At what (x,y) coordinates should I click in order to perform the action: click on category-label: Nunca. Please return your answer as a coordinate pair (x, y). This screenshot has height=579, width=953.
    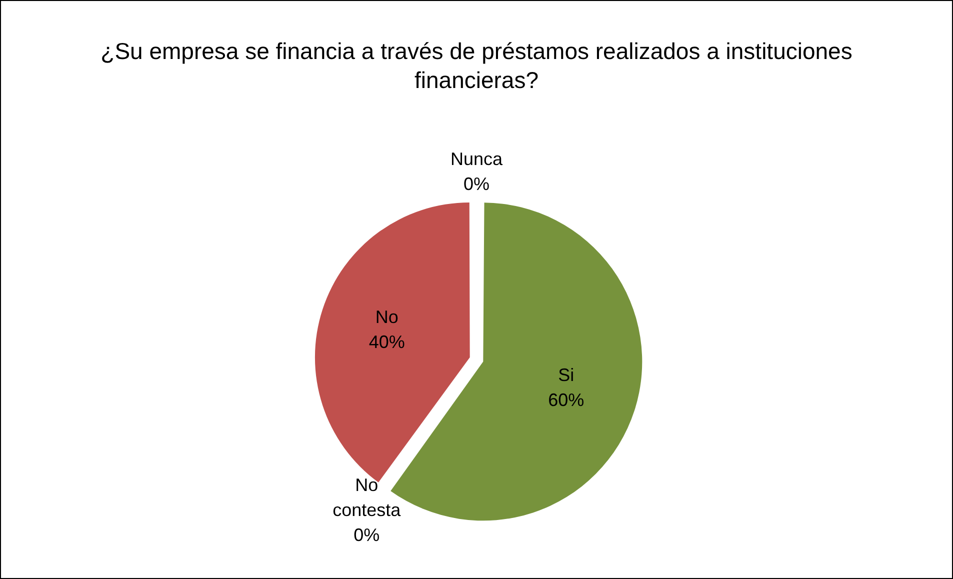
    Looking at the image, I should click on (476, 158).